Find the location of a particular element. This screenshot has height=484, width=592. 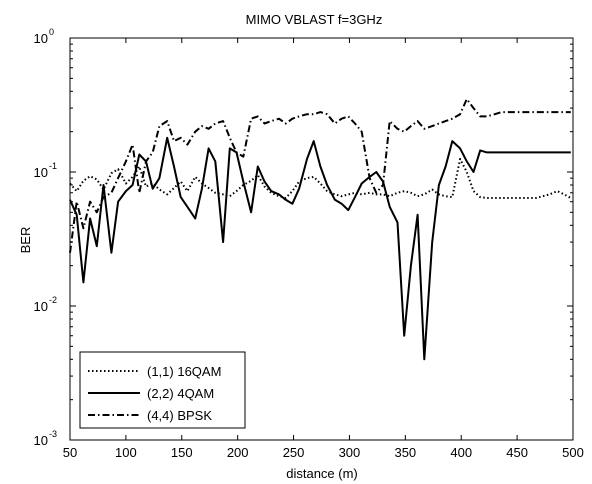

legend-label: (4,4) BPSK is located at coordinates (179, 415).